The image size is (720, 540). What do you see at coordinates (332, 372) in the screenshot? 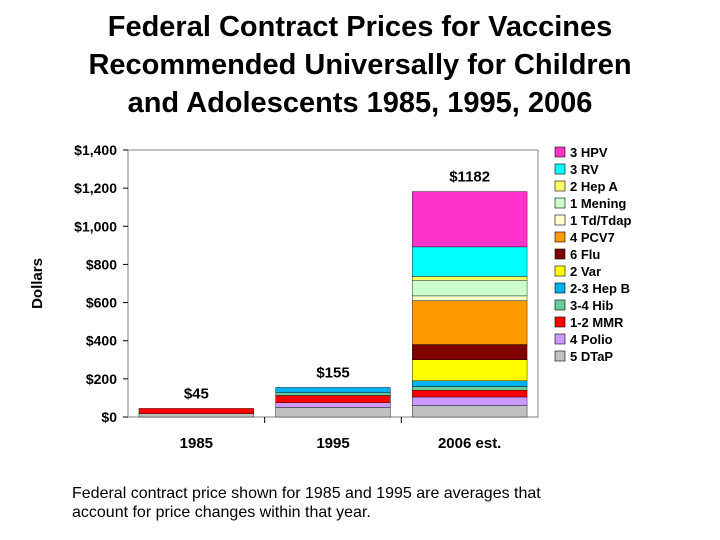
I see `bar-total-label: $155` at bounding box center [332, 372].